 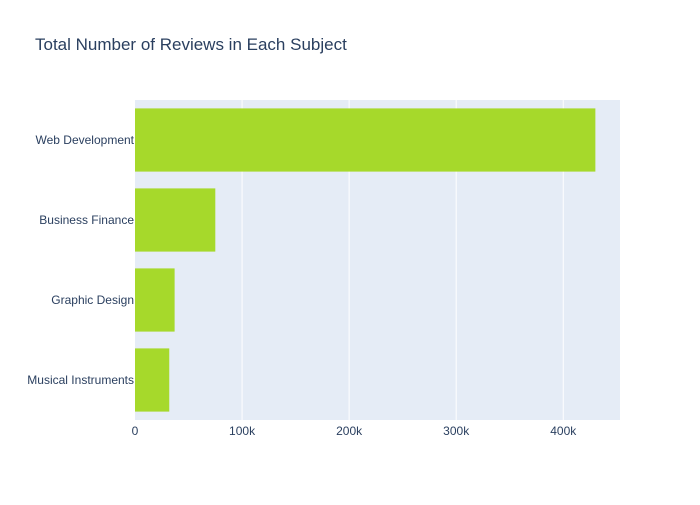 I want to click on x-tick-label: 100k, so click(x=242, y=431).